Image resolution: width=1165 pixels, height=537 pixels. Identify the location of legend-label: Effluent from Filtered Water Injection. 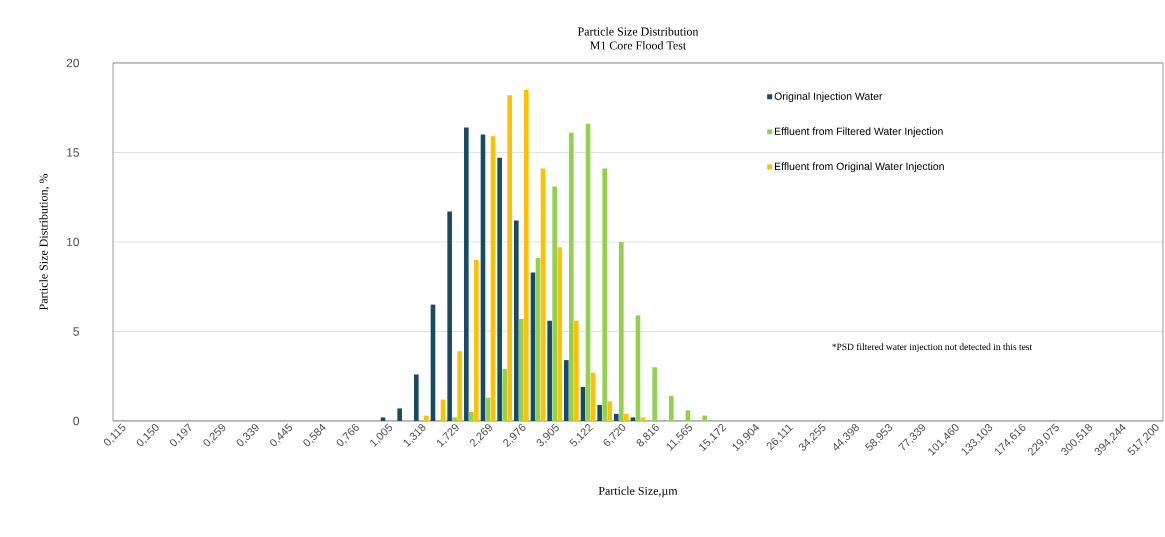
(859, 132).